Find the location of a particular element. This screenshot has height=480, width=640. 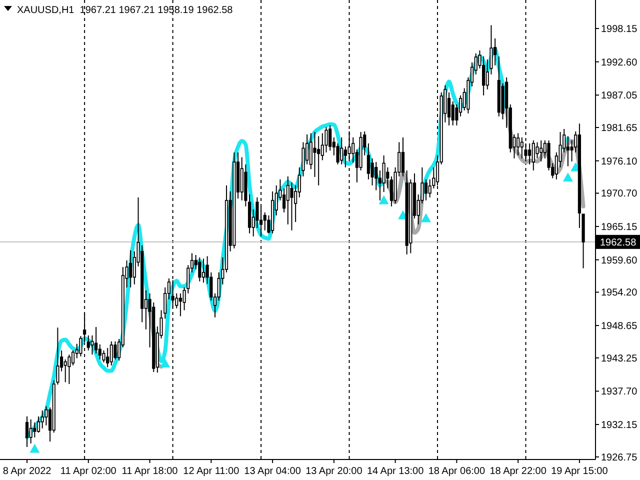

x-tick-label: 12 Apr 11:00 is located at coordinates (211, 471).